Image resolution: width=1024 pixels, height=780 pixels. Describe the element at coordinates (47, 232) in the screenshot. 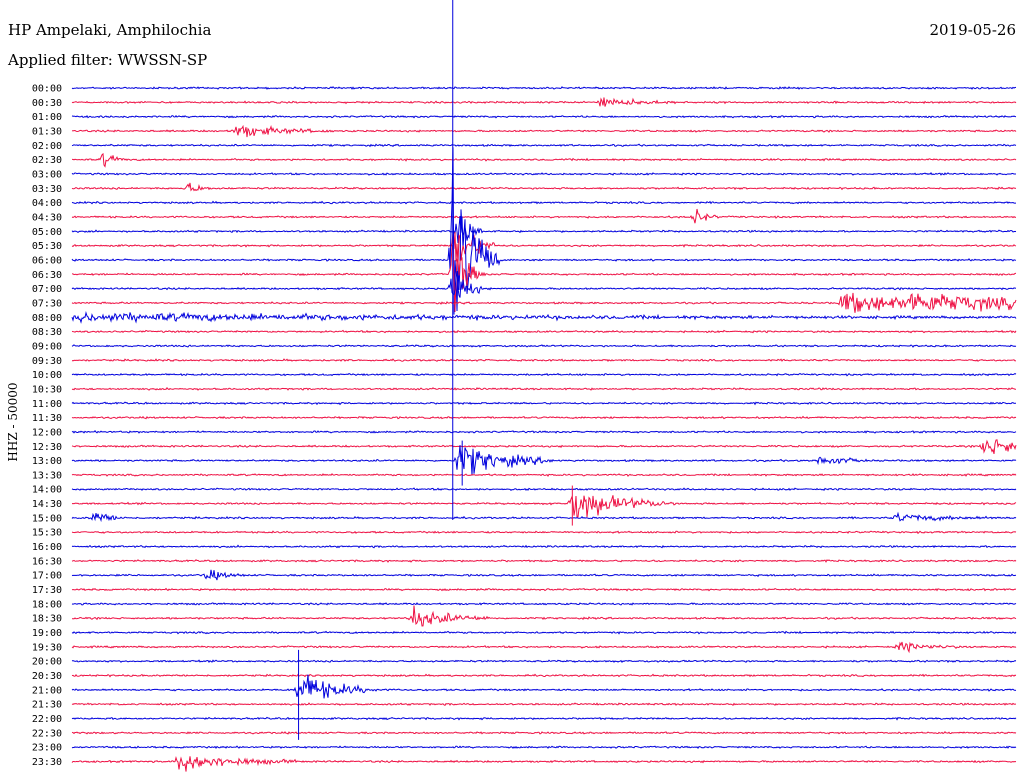

I see `row-time-label: 05:00` at that location.